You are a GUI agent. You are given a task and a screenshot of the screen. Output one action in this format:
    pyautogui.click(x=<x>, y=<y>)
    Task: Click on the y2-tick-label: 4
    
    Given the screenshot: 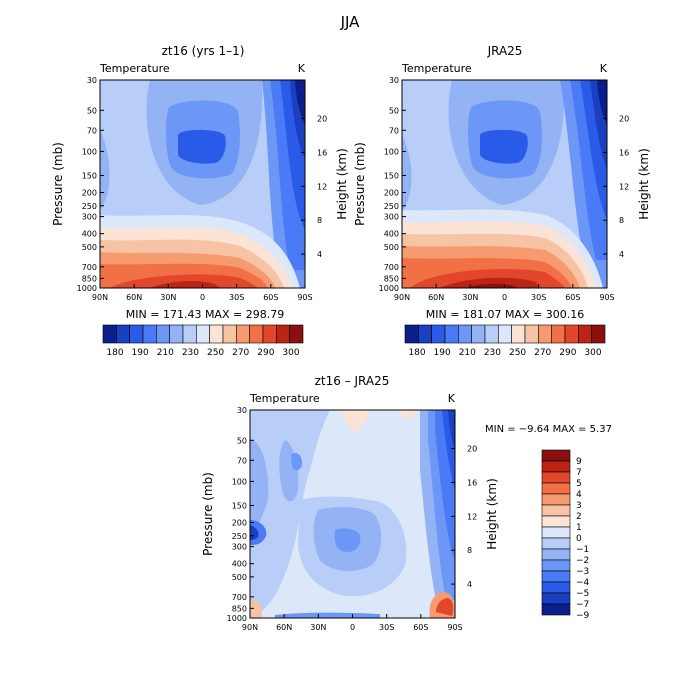 What is the action you would take?
    pyautogui.click(x=621, y=254)
    